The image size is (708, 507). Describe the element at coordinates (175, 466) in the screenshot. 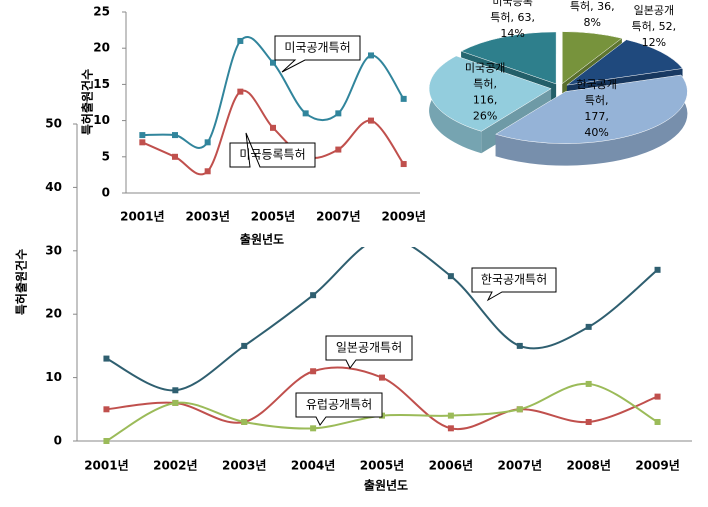

I see `x-tick-label: 2002년` at that location.